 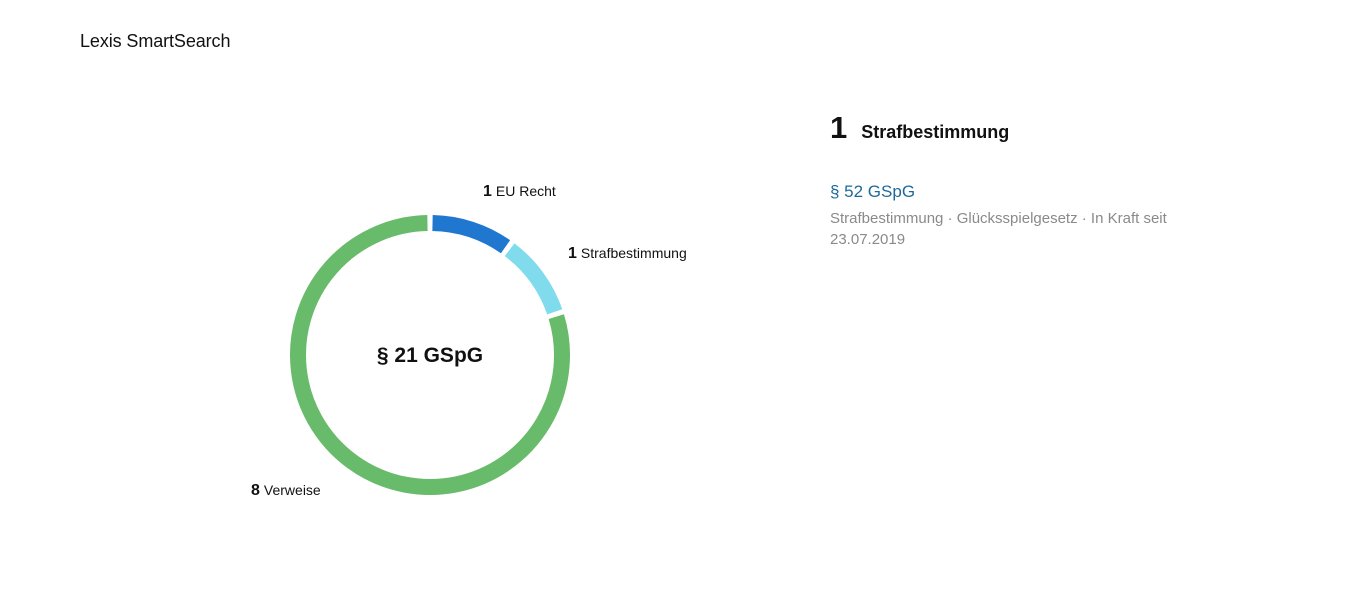 What do you see at coordinates (633, 253) in the screenshot?
I see `segment-text-strafbestimmung: Strafbestimmung` at bounding box center [633, 253].